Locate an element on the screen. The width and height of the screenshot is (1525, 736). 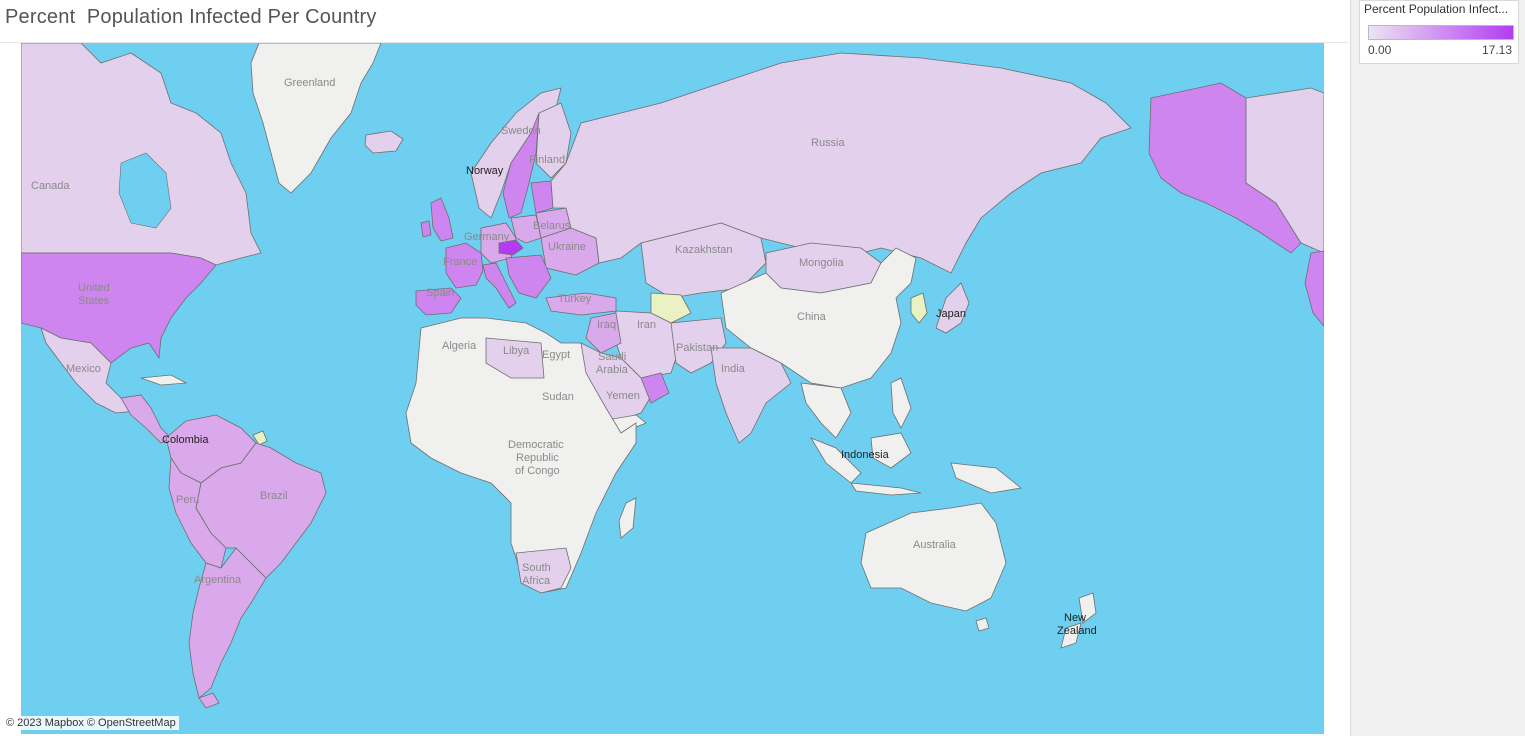
region-russia is located at coordinates (841, 163).